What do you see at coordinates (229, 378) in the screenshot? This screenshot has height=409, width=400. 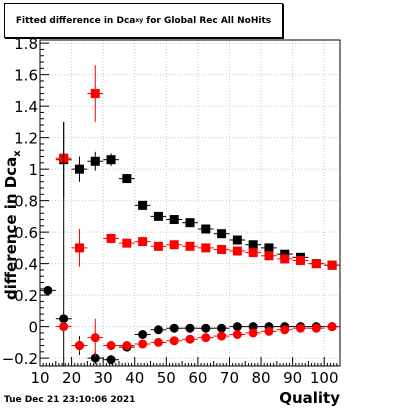 I see `x-tick-label: 70` at bounding box center [229, 378].